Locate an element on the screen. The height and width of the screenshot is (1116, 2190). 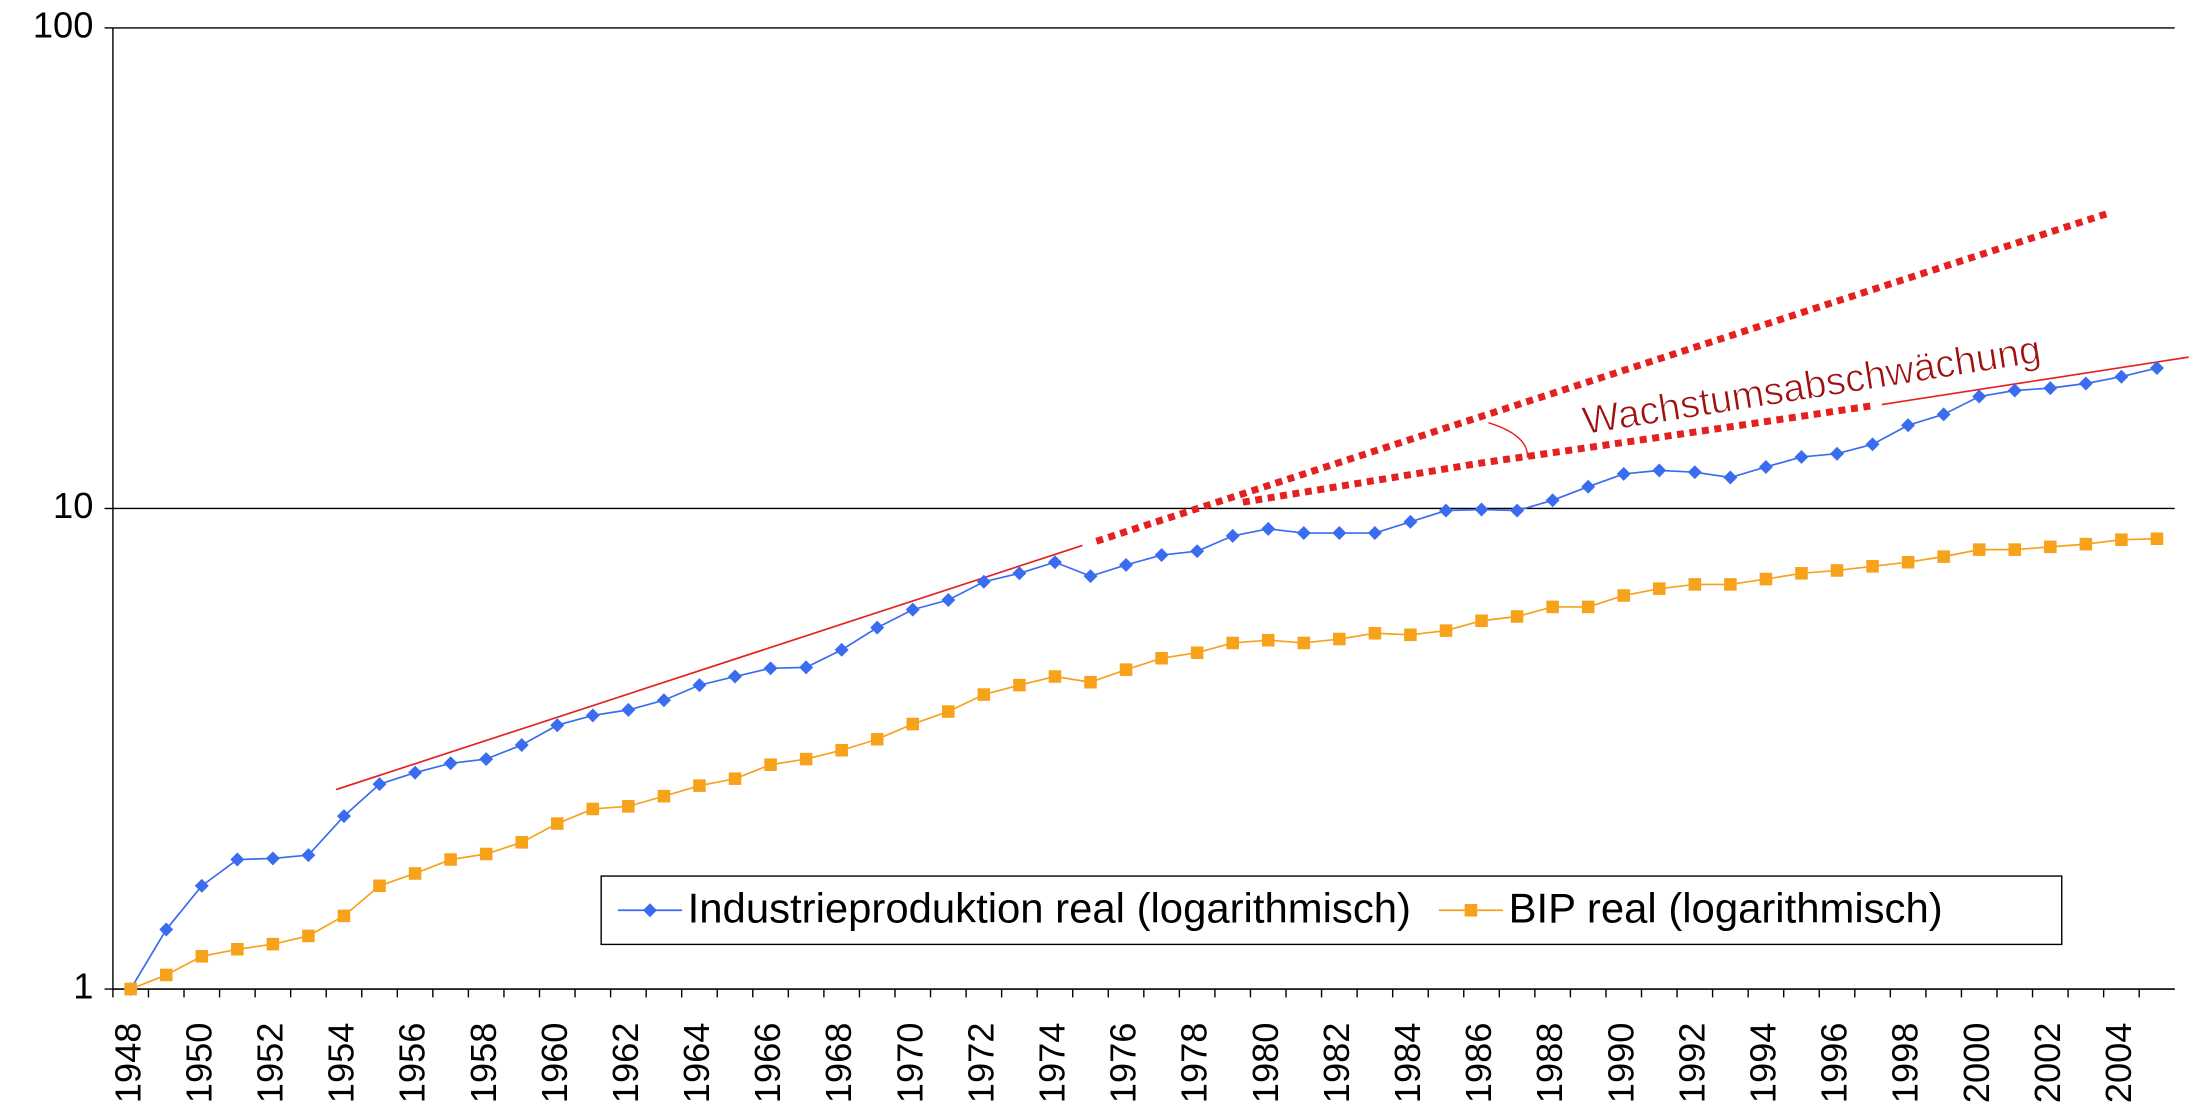
x-tick-label: 1976 is located at coordinates (1123, 1063).